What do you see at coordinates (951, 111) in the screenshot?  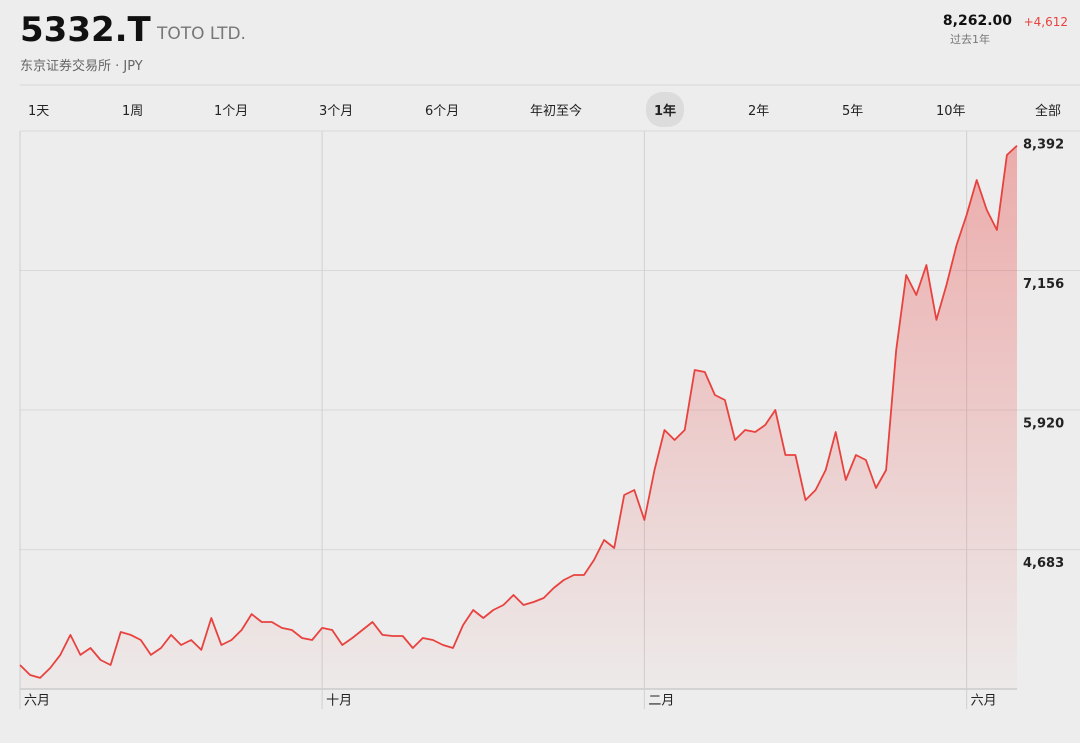 I see `range-tab: 10年` at bounding box center [951, 111].